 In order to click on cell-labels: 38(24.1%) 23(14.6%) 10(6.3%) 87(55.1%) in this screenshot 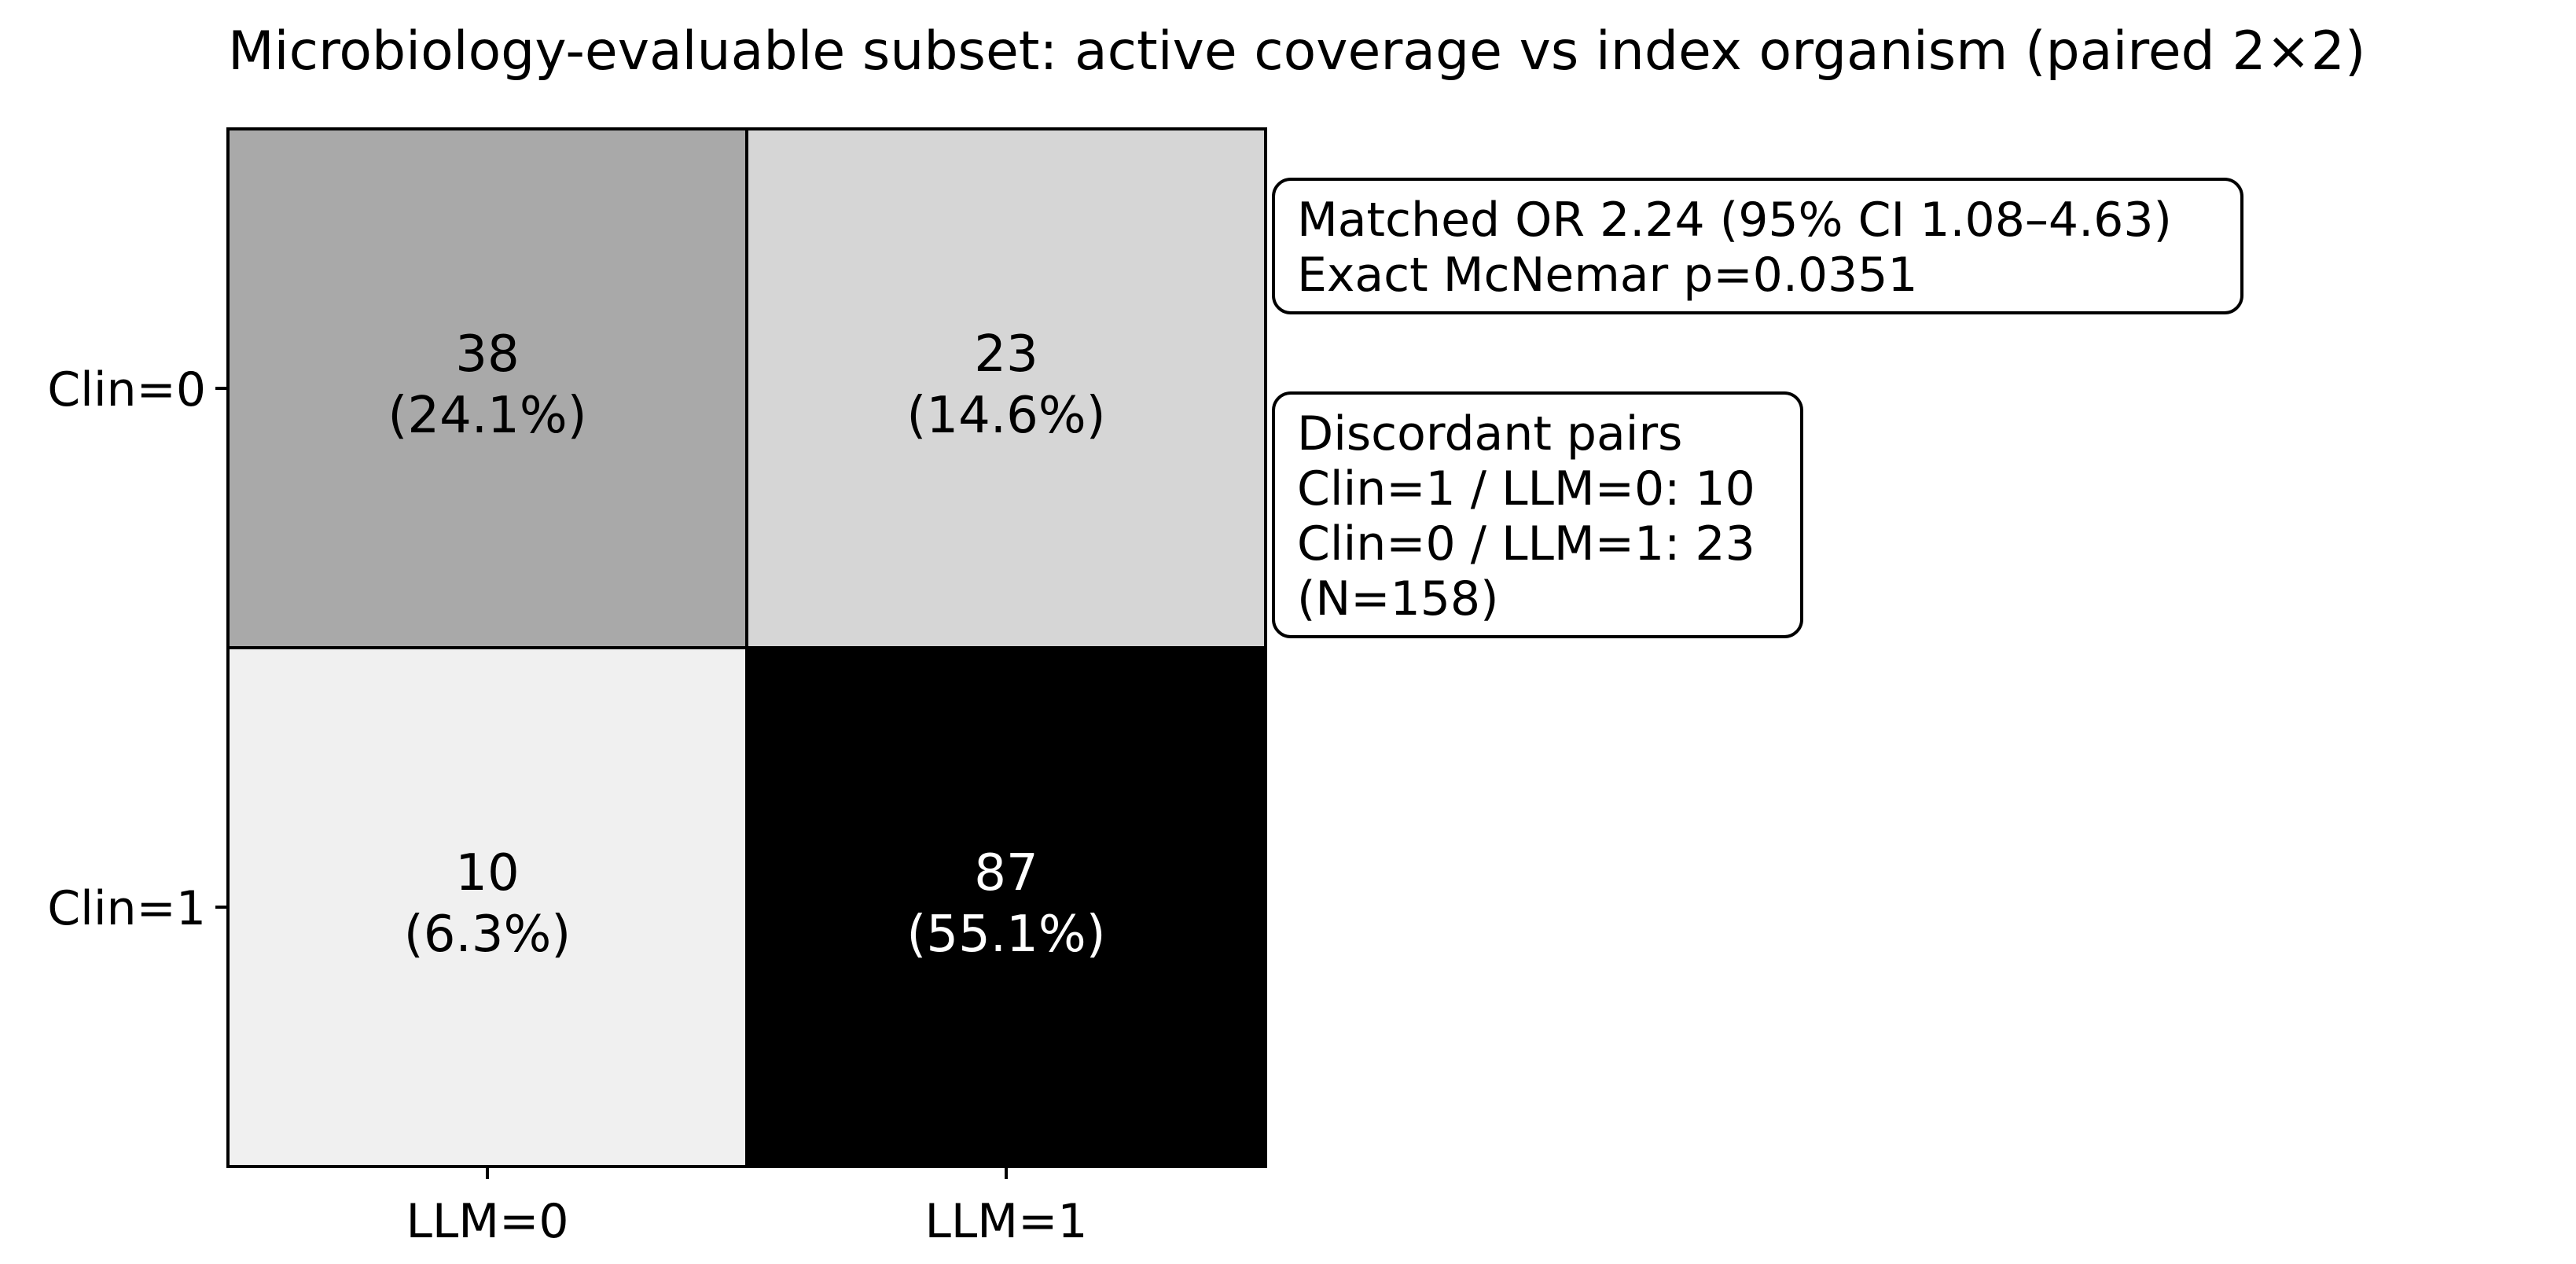, I will do `click(746, 644)`.